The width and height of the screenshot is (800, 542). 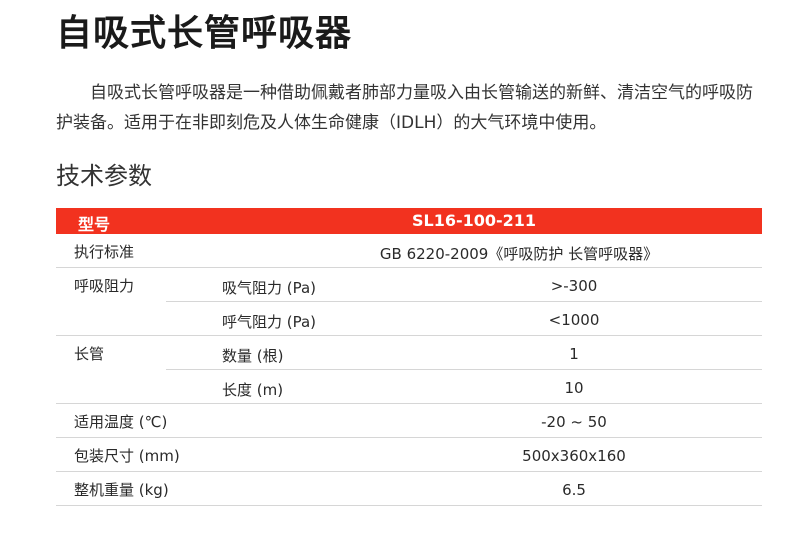 I want to click on cell-c2: 吸气阻力 (Pa), so click(x=269, y=288).